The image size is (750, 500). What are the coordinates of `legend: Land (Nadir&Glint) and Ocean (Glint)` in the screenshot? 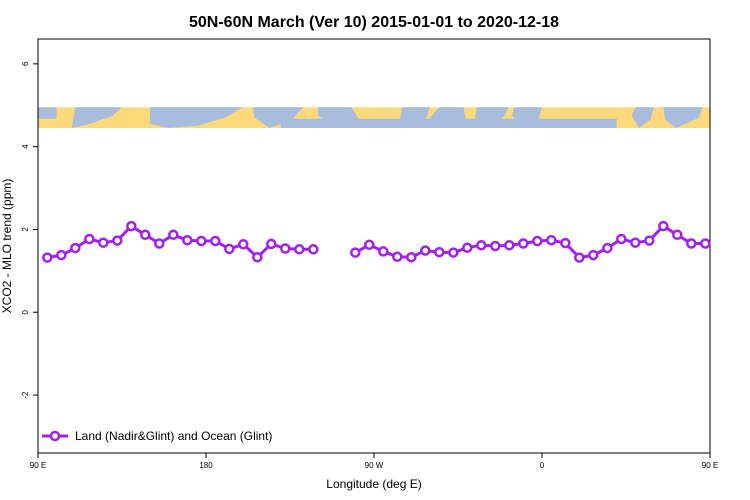 It's located at (157, 436).